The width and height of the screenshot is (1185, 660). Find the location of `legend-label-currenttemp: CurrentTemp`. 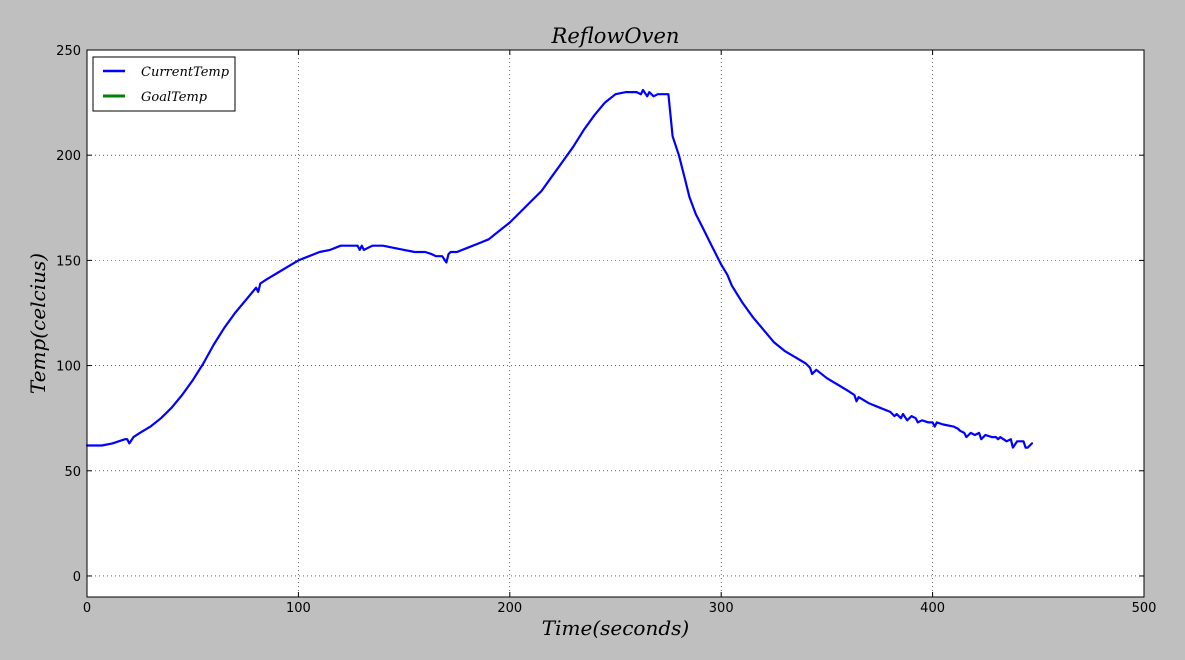

legend-label-currenttemp: CurrentTemp is located at coordinates (185, 72).